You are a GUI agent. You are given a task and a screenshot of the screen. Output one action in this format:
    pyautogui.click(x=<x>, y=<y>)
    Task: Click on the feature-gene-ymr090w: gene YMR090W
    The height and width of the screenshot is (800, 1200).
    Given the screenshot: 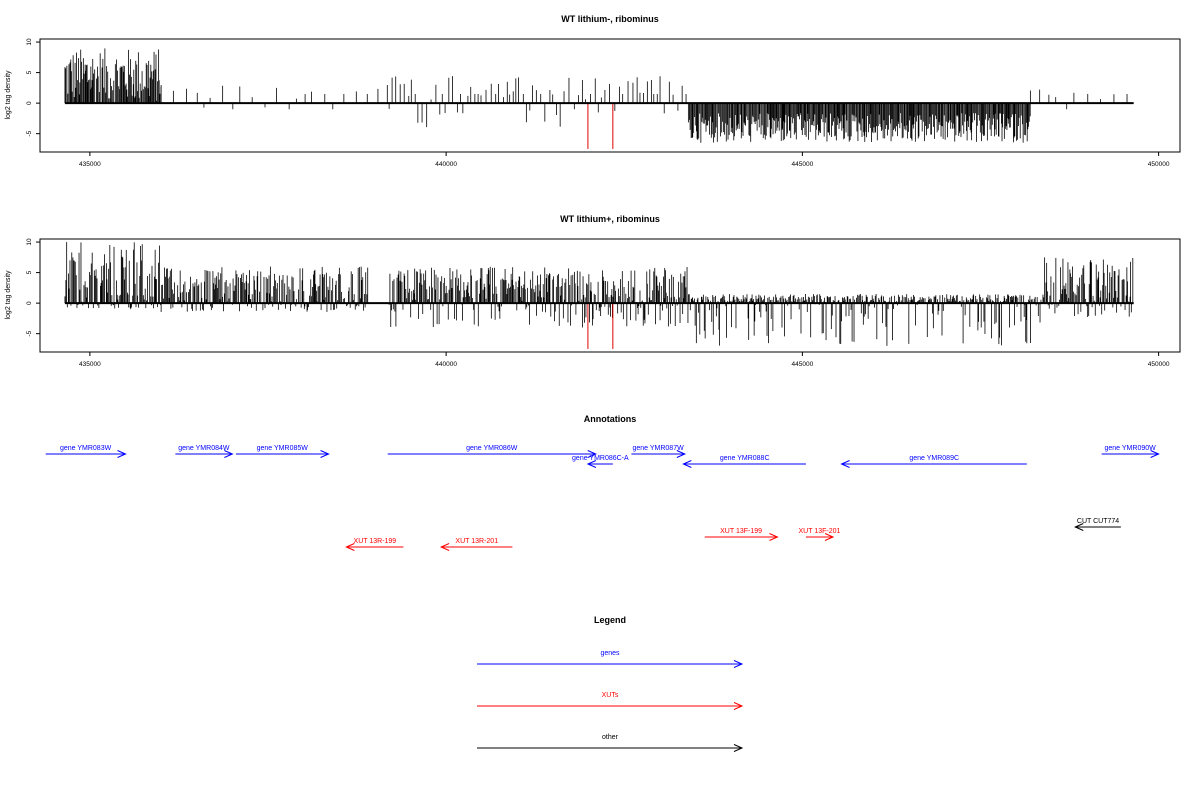 What is the action you would take?
    pyautogui.click(x=1130, y=451)
    